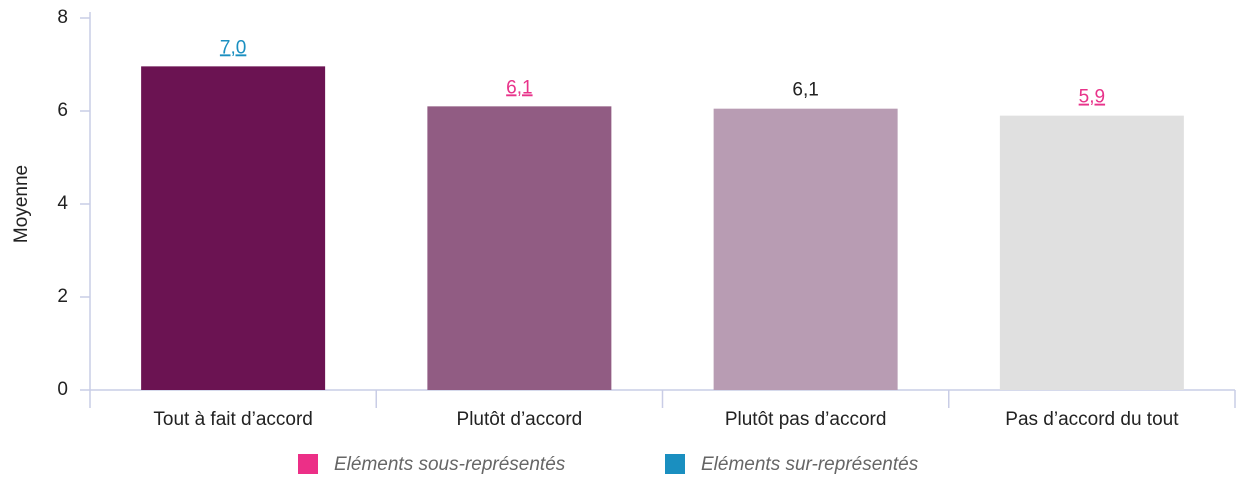  What do you see at coordinates (233, 47) in the screenshot?
I see `value-label: 7,0` at bounding box center [233, 47].